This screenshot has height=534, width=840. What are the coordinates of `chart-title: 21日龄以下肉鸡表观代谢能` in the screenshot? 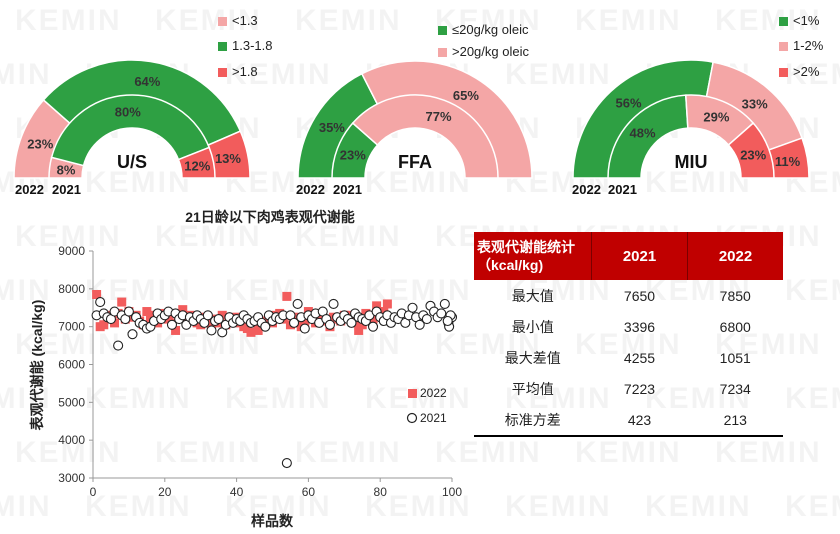 It's located at (270, 217).